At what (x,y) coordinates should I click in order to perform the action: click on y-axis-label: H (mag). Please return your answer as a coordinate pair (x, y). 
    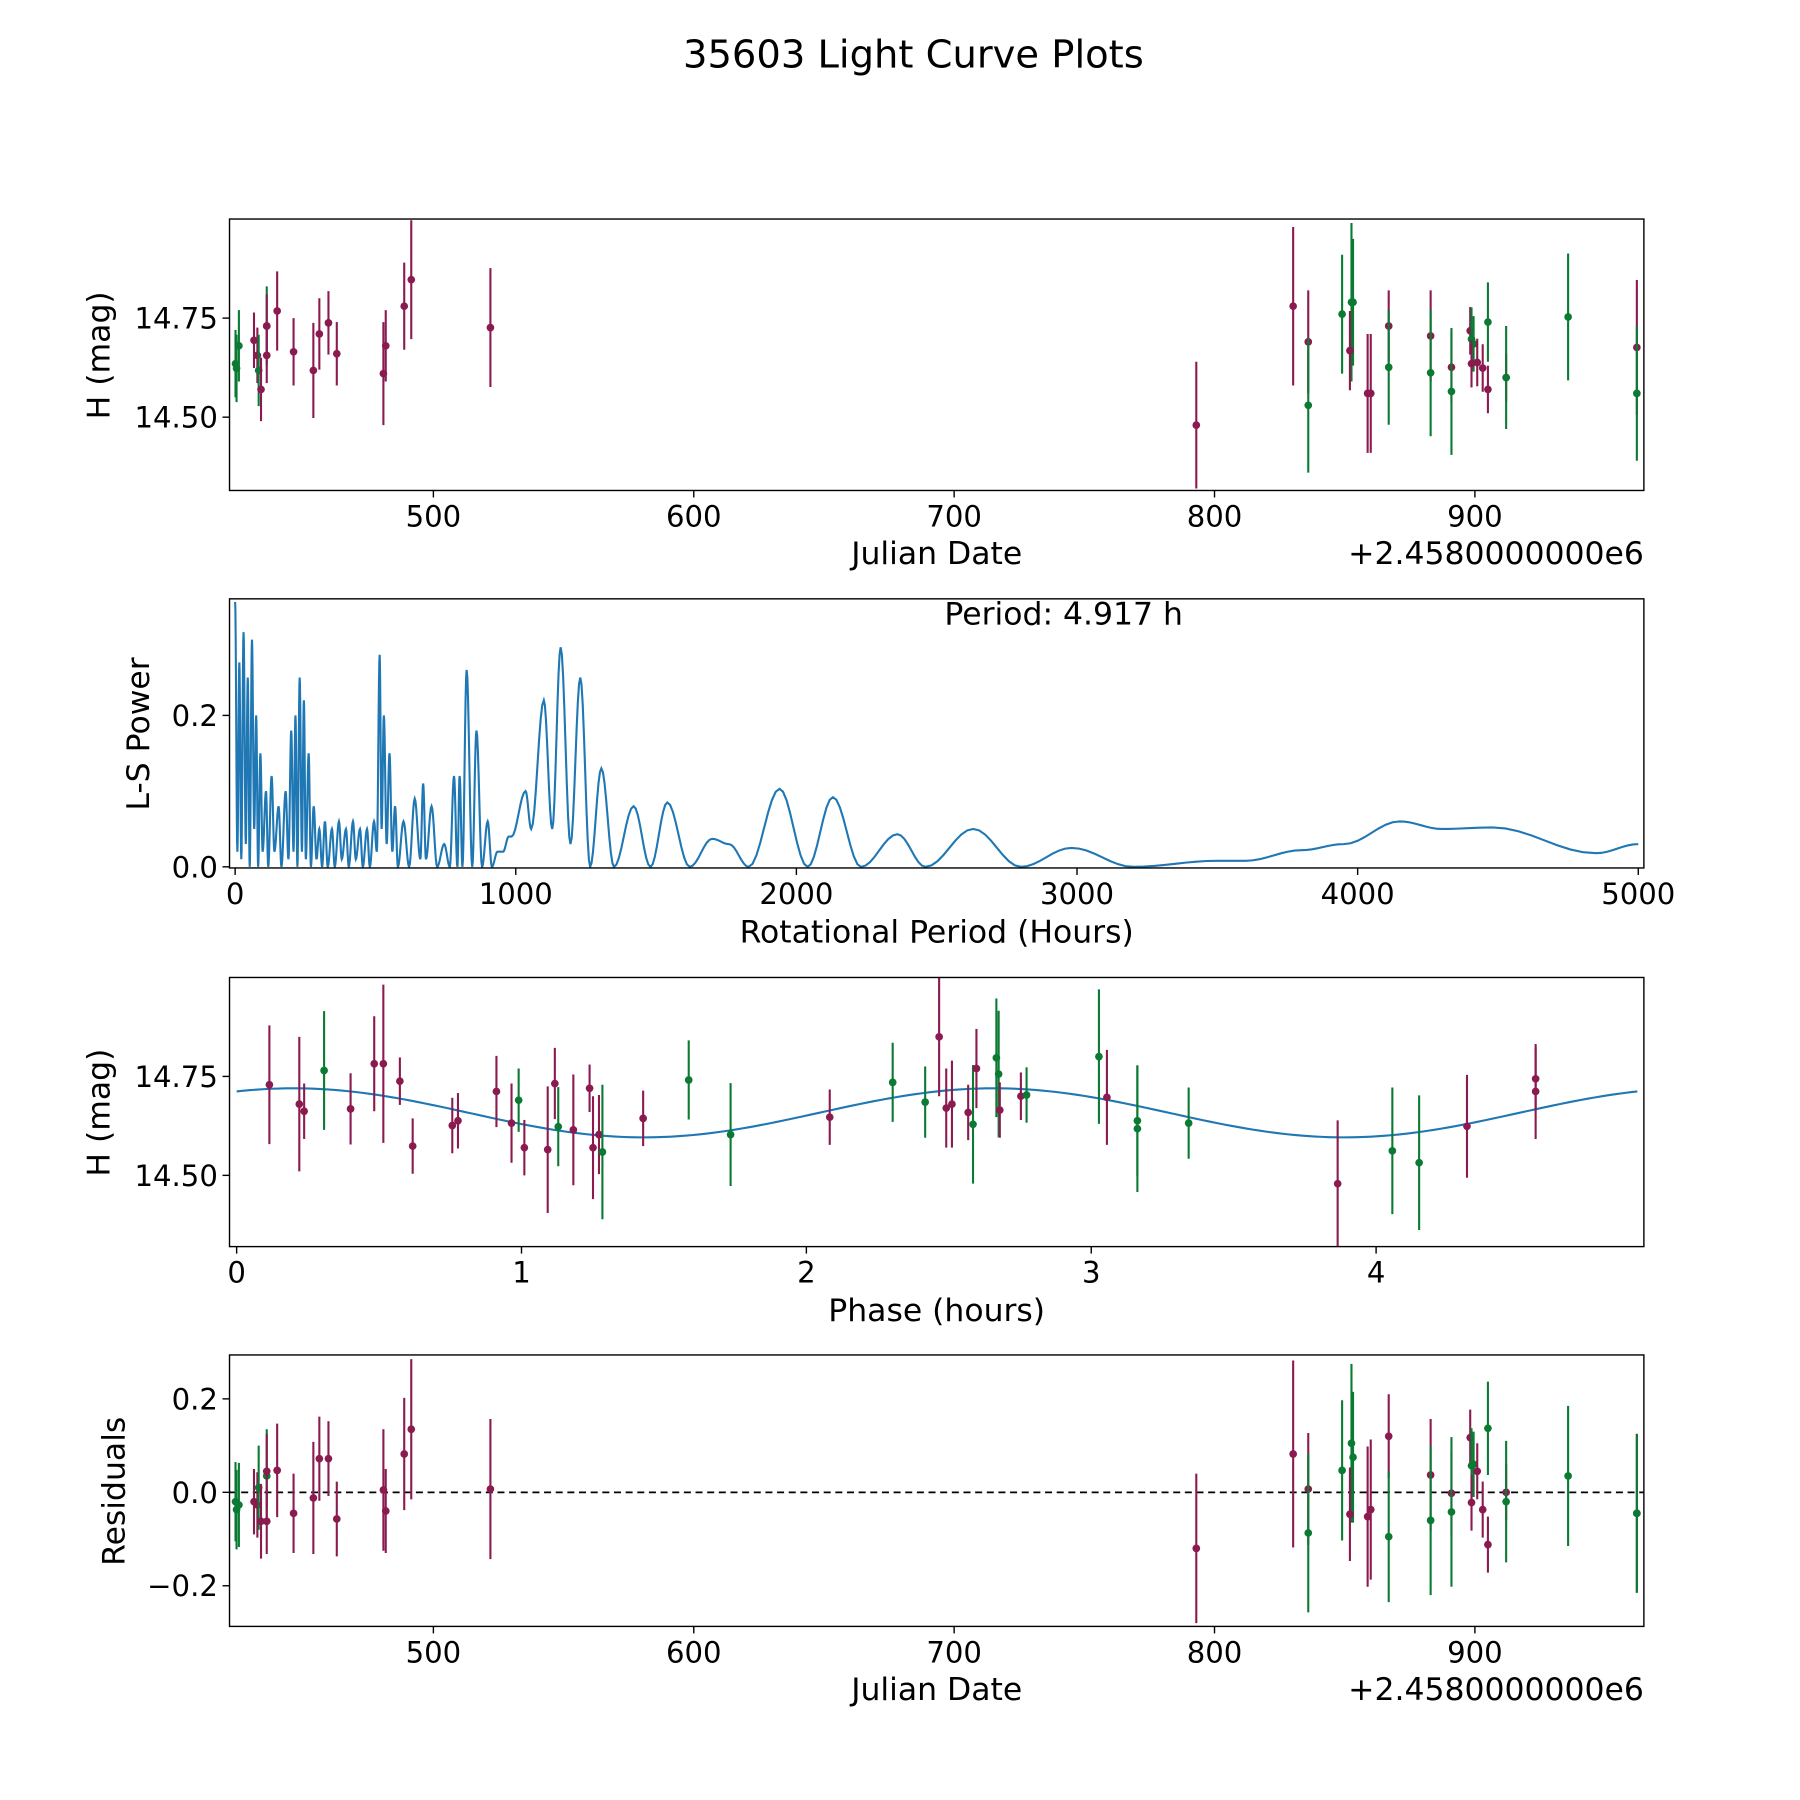
    Looking at the image, I should click on (100, 1113).